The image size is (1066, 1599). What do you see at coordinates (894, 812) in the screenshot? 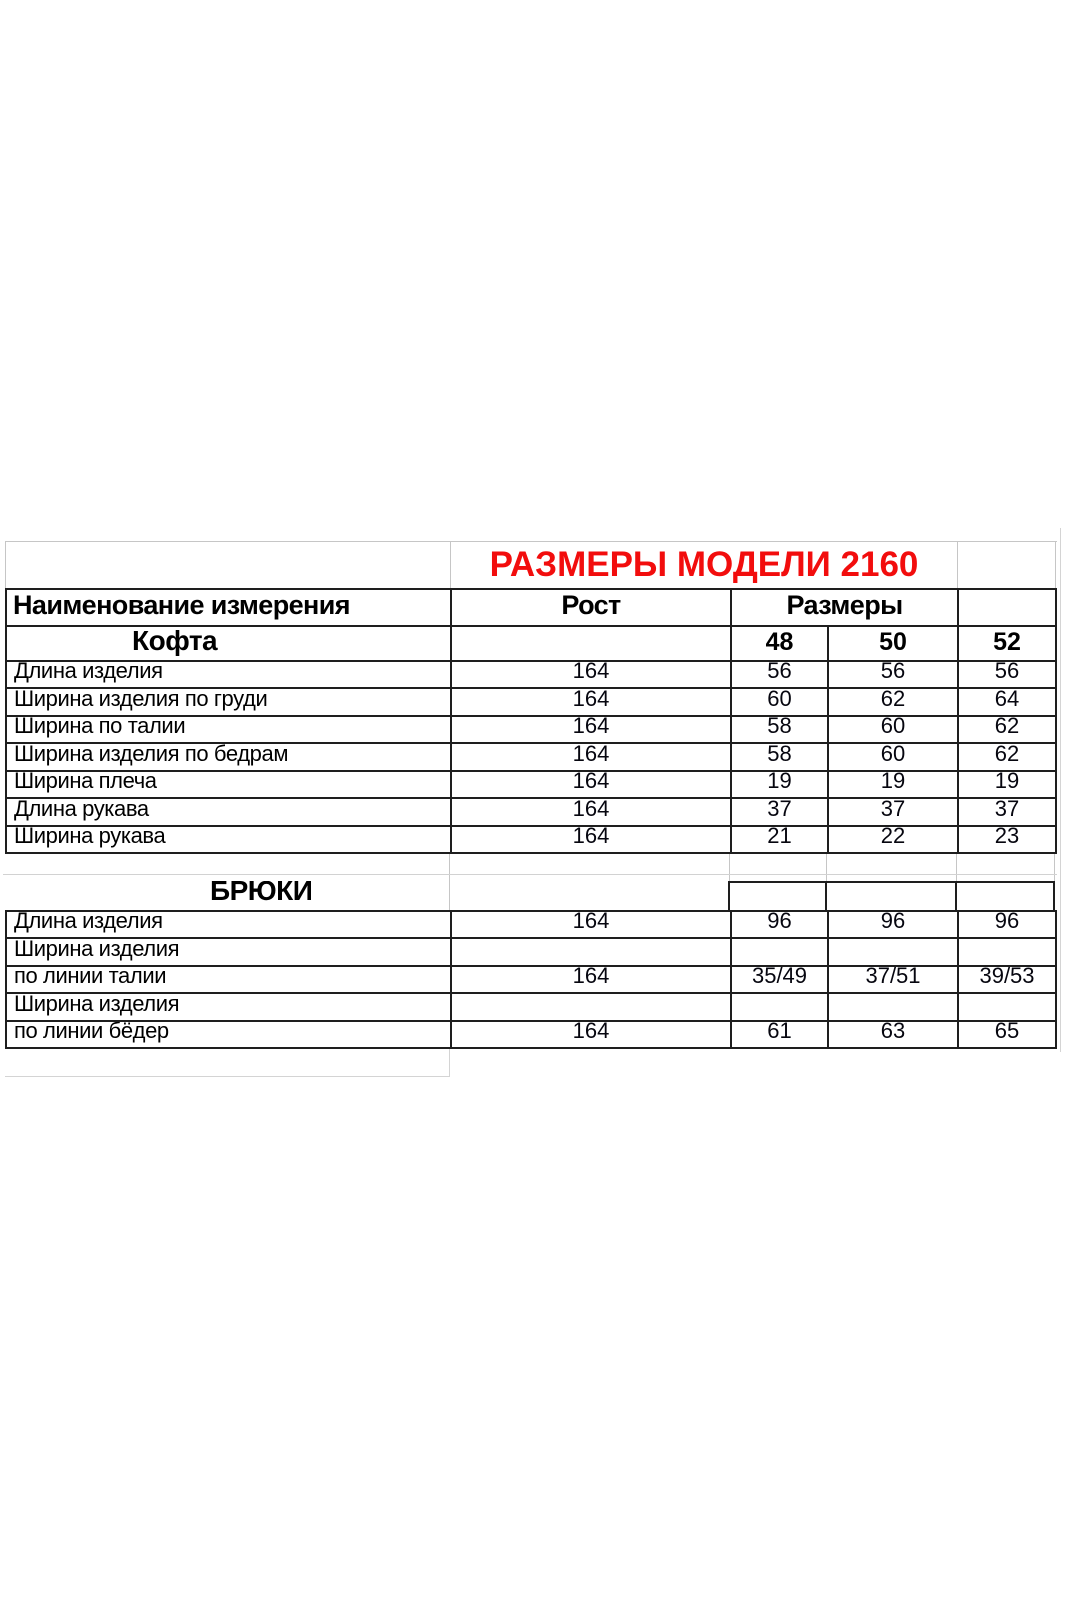
I see `size50-value: 37` at bounding box center [894, 812].